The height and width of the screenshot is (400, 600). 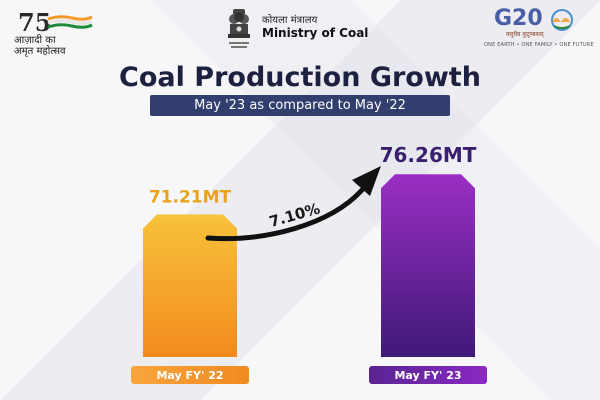 What do you see at coordinates (315, 33) in the screenshot?
I see `ministry-name: Ministry of Coal` at bounding box center [315, 33].